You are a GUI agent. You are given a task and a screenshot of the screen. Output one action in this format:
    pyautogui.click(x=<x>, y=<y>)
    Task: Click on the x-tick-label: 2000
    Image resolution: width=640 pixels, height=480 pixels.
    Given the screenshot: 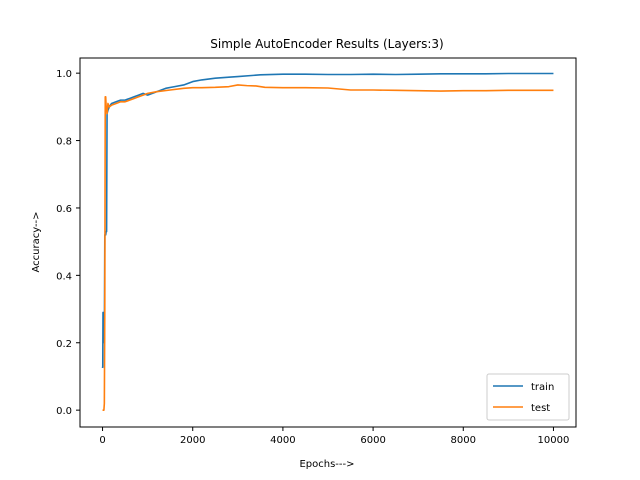 What is the action you would take?
    pyautogui.click(x=192, y=440)
    